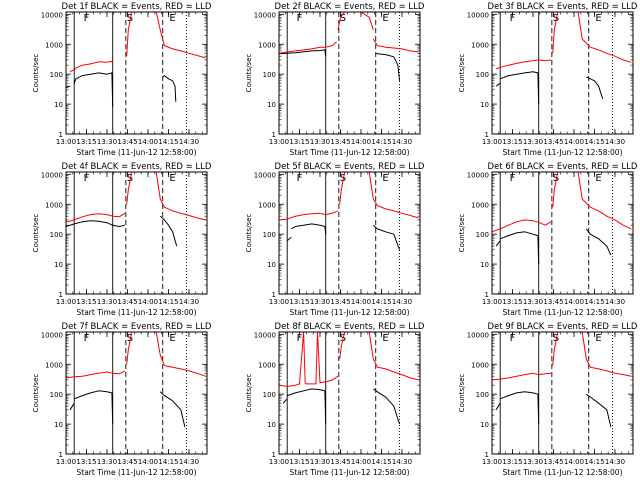 The image size is (640, 480). Describe the element at coordinates (350, 327) in the screenshot. I see `chart-title: Det 8f BLACK = Events, RED = LLD` at that location.